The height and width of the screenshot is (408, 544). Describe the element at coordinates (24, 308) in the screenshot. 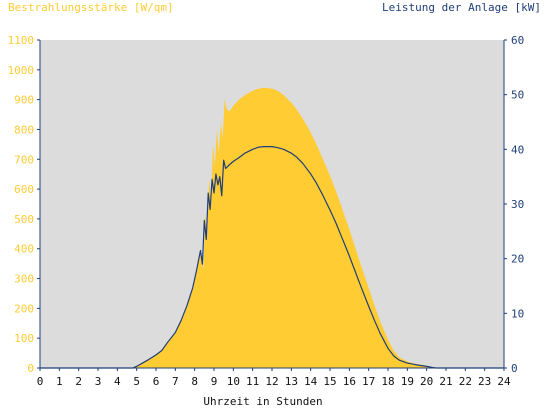

I see `left-tick-label: 200` at that location.